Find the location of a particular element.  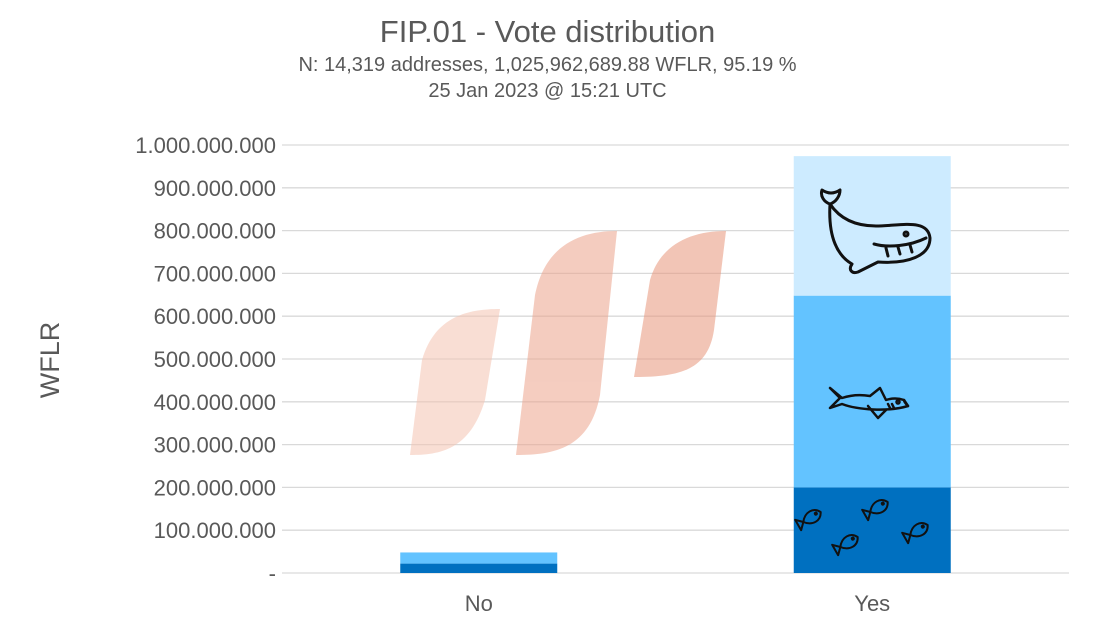

whale-icon is located at coordinates (876, 231).